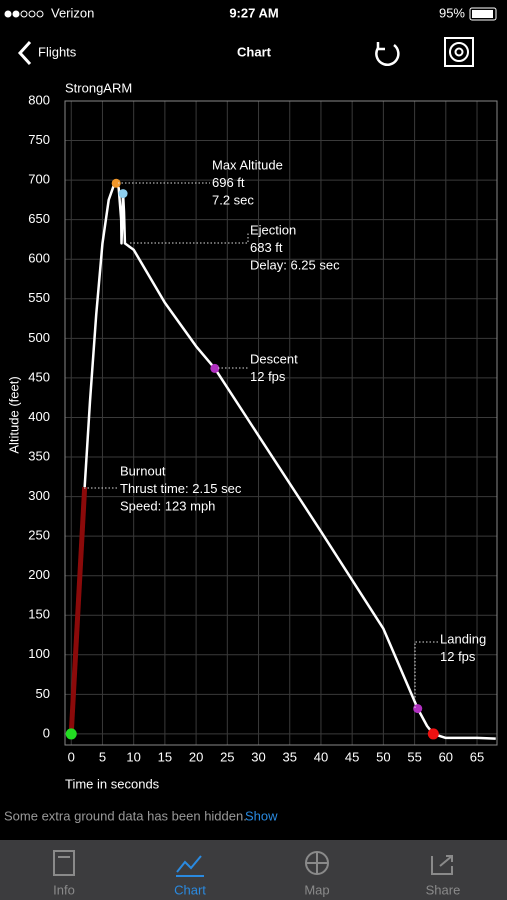  What do you see at coordinates (98, 87) in the screenshot?
I see `chart-title: StrongARM` at bounding box center [98, 87].